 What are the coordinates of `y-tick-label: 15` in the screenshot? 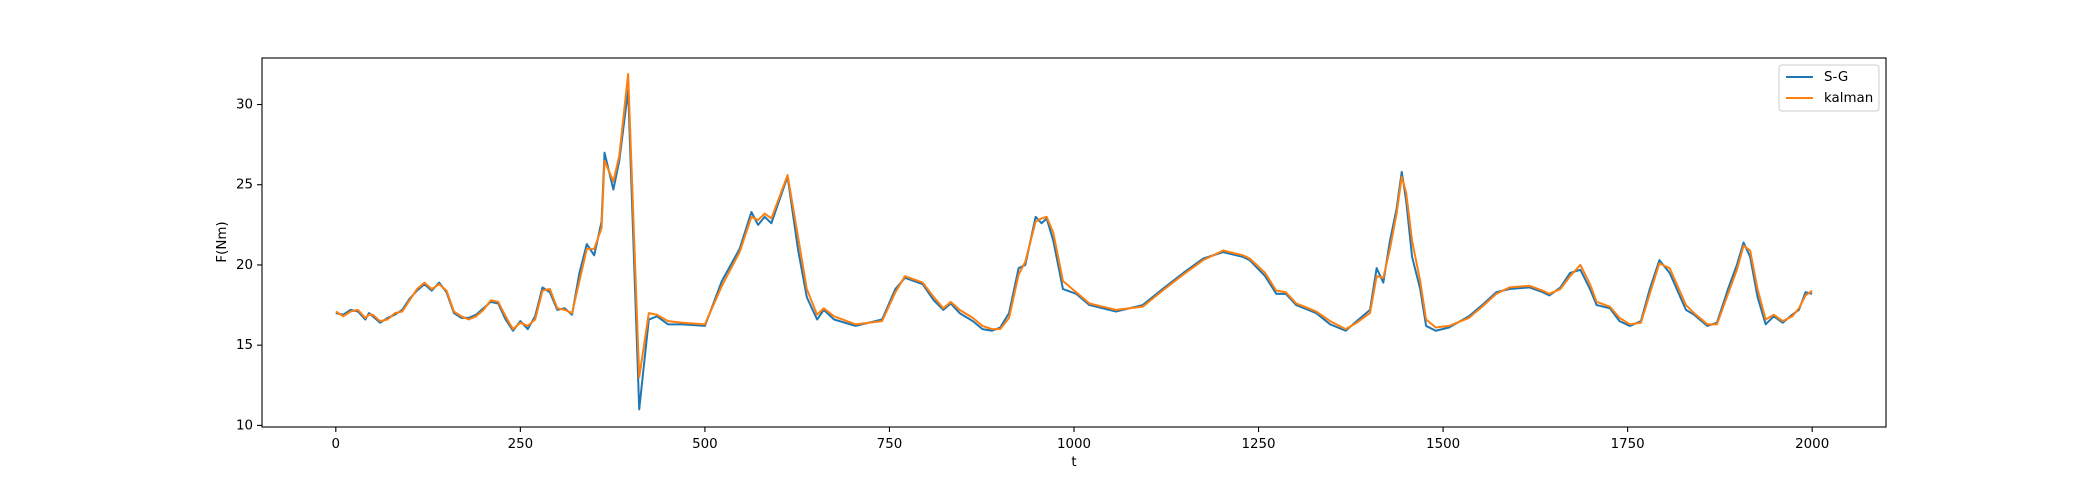 It's located at (244, 345).